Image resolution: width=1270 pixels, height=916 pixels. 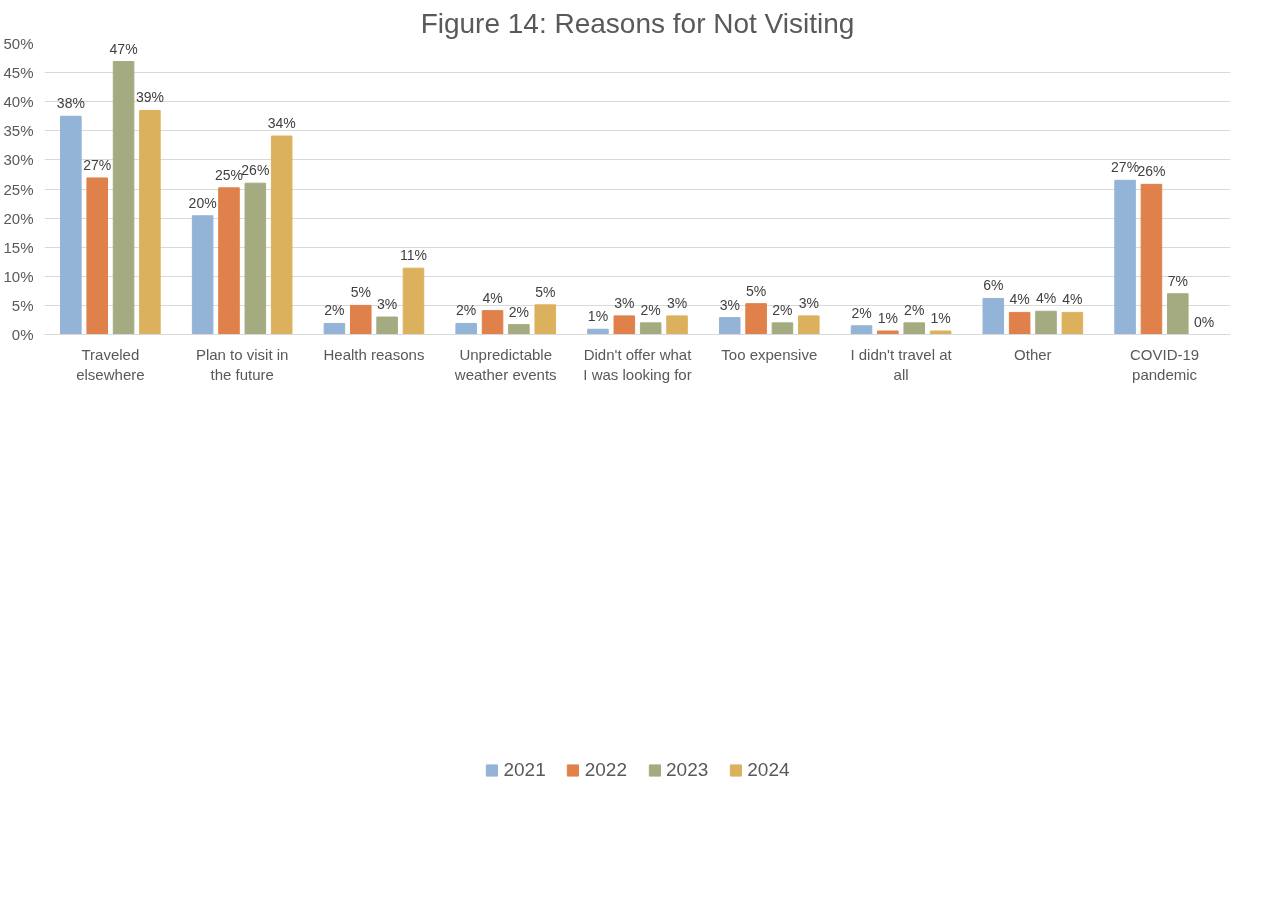 What do you see at coordinates (22, 305) in the screenshot?
I see `y-tick-label: 5%` at bounding box center [22, 305].